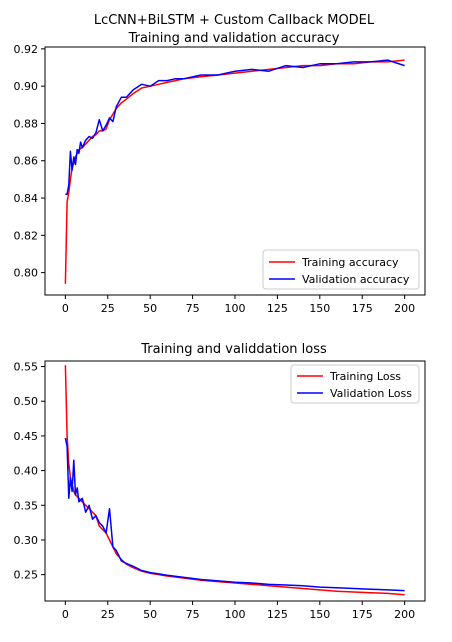  Describe the element at coordinates (350, 262) in the screenshot. I see `accuracy-legend-label-training: Training accuracy` at that location.